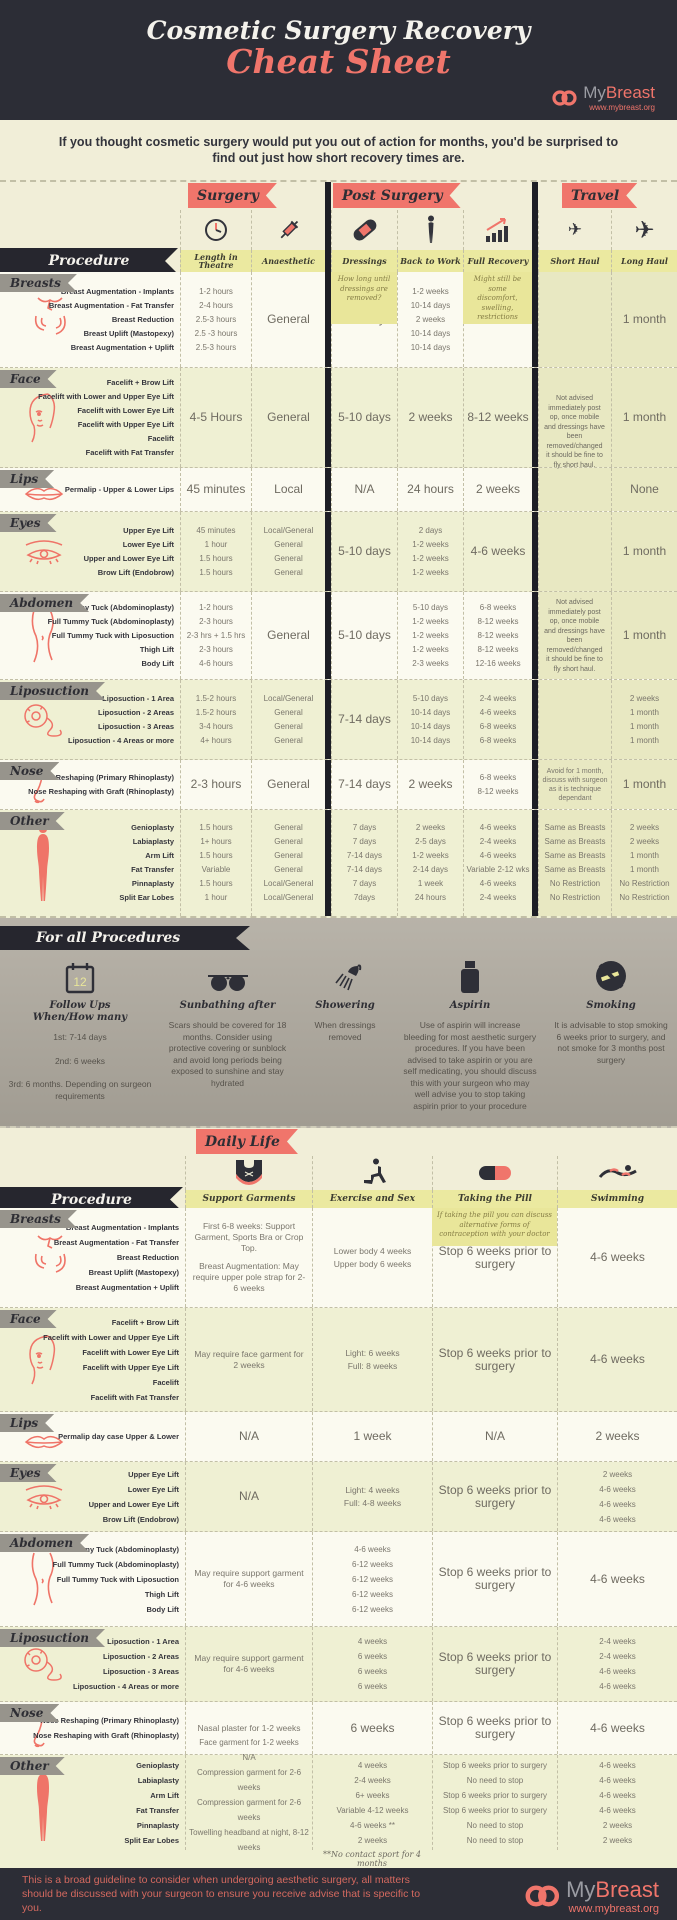 The image size is (677, 1920). I want to click on col-dressings: Dressings, so click(364, 261).